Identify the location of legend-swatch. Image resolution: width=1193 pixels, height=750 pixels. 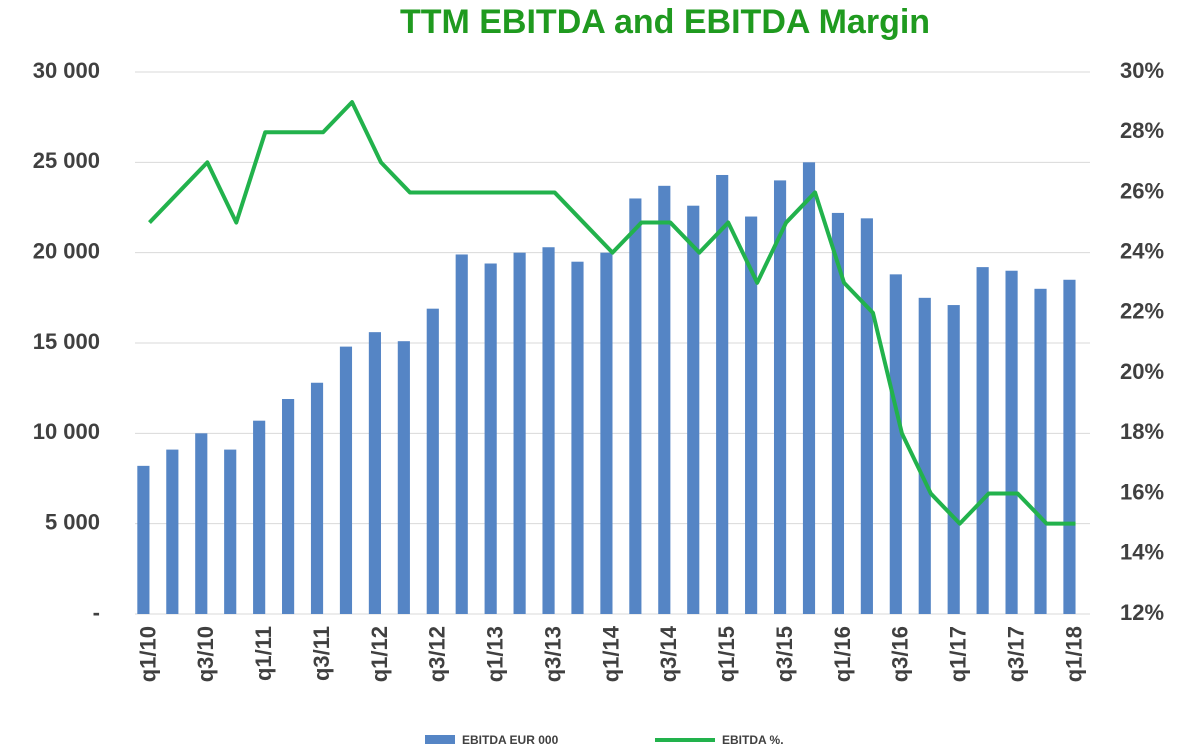
(440, 739).